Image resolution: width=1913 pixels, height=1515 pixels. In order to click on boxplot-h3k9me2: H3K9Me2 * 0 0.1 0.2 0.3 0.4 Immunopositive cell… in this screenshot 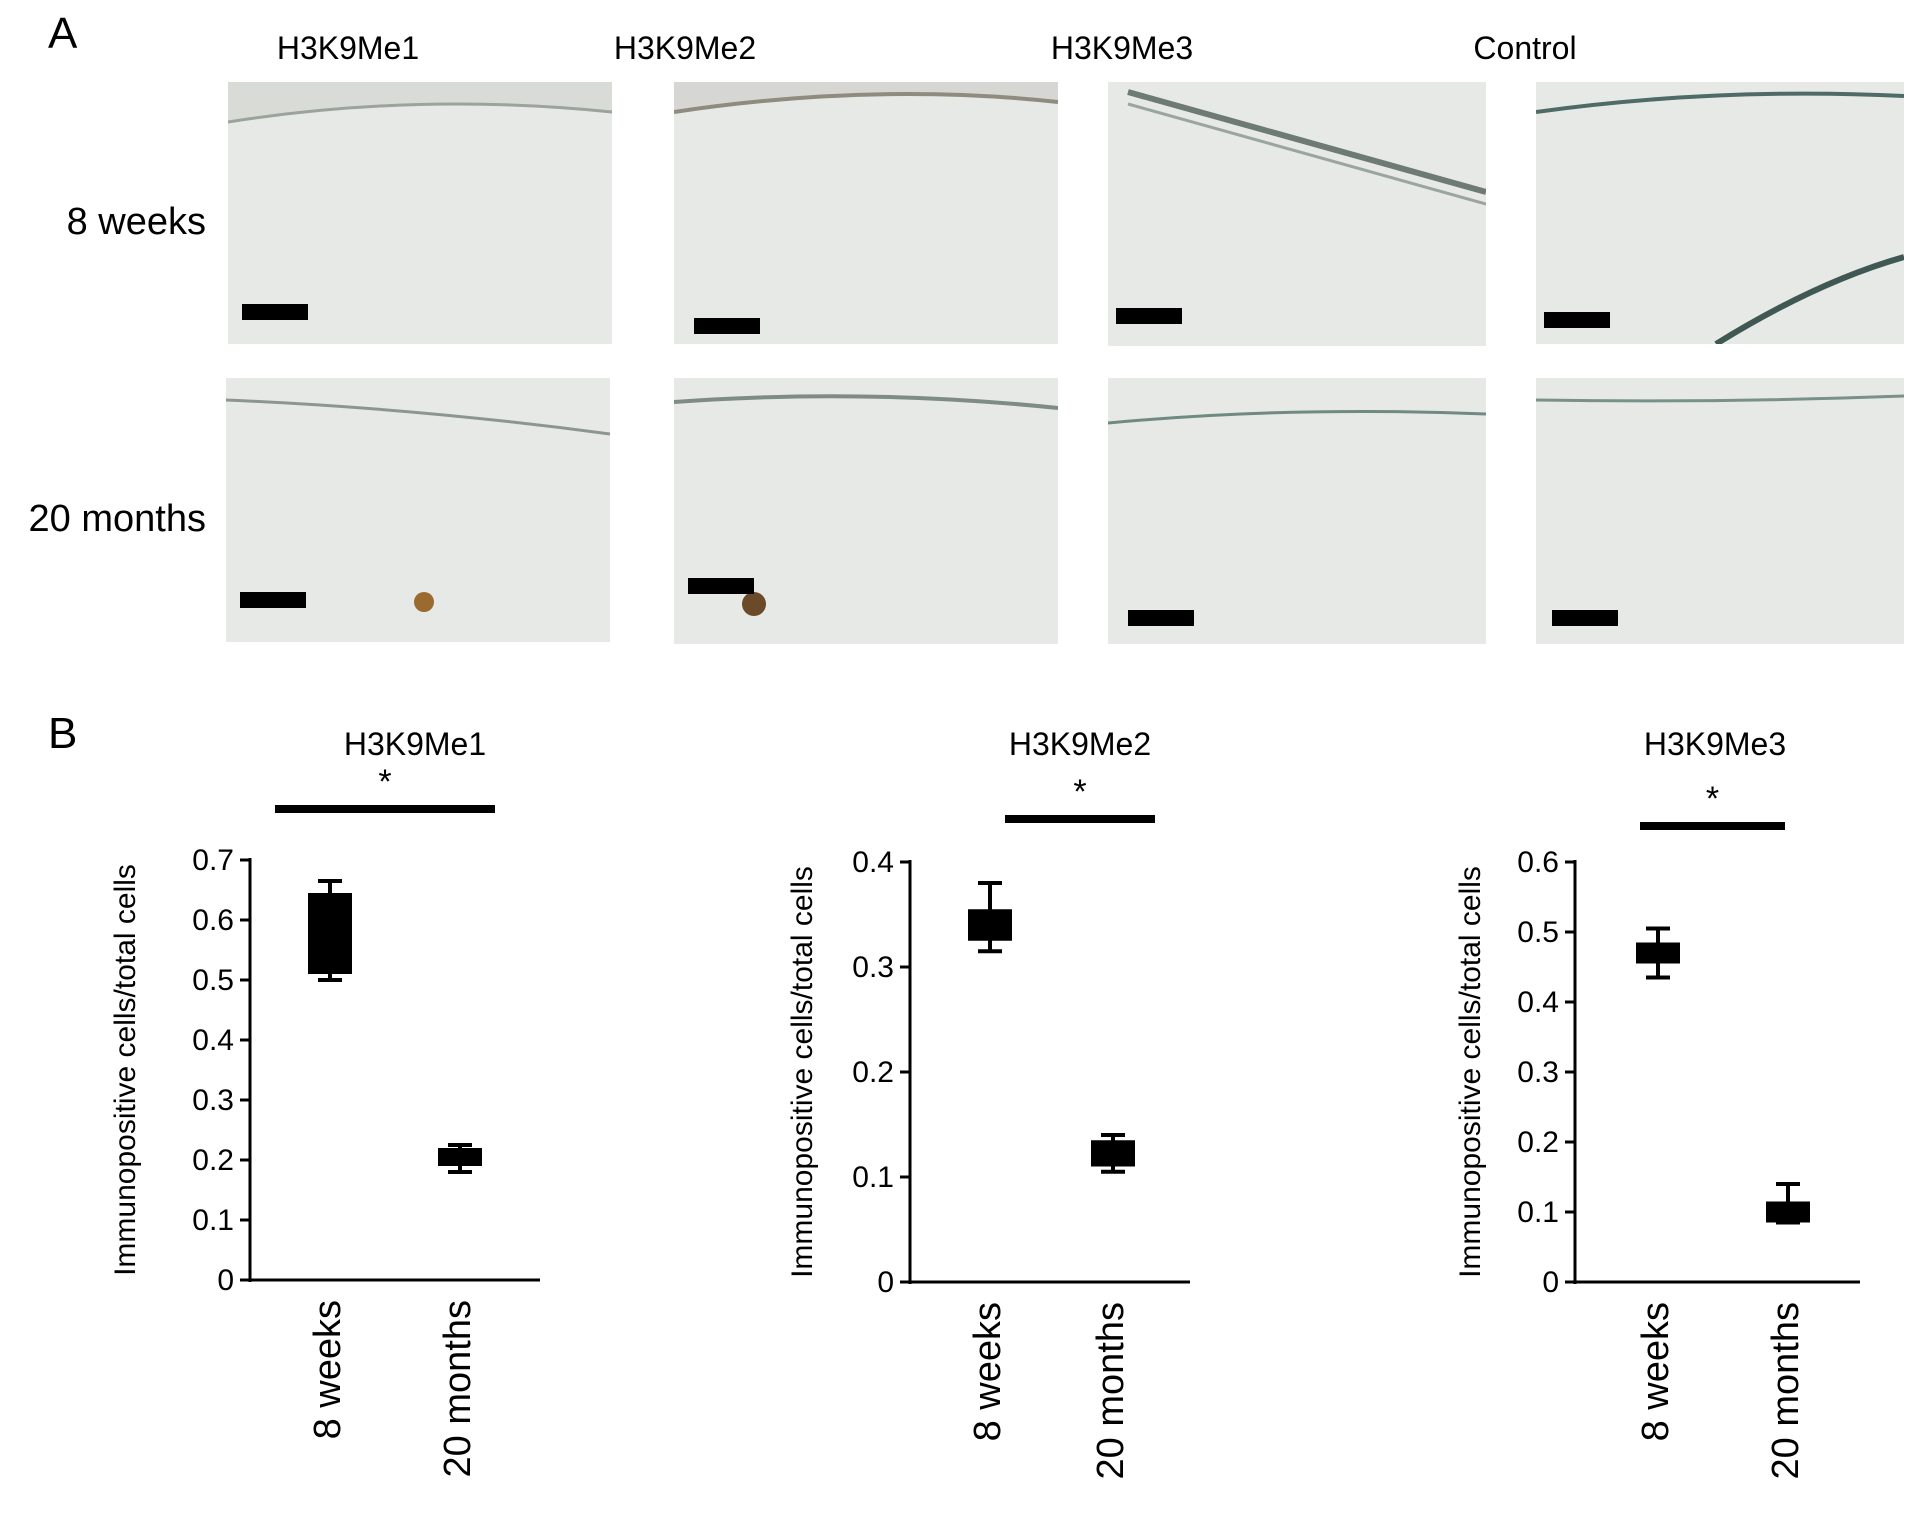, I will do `click(990, 1117)`.